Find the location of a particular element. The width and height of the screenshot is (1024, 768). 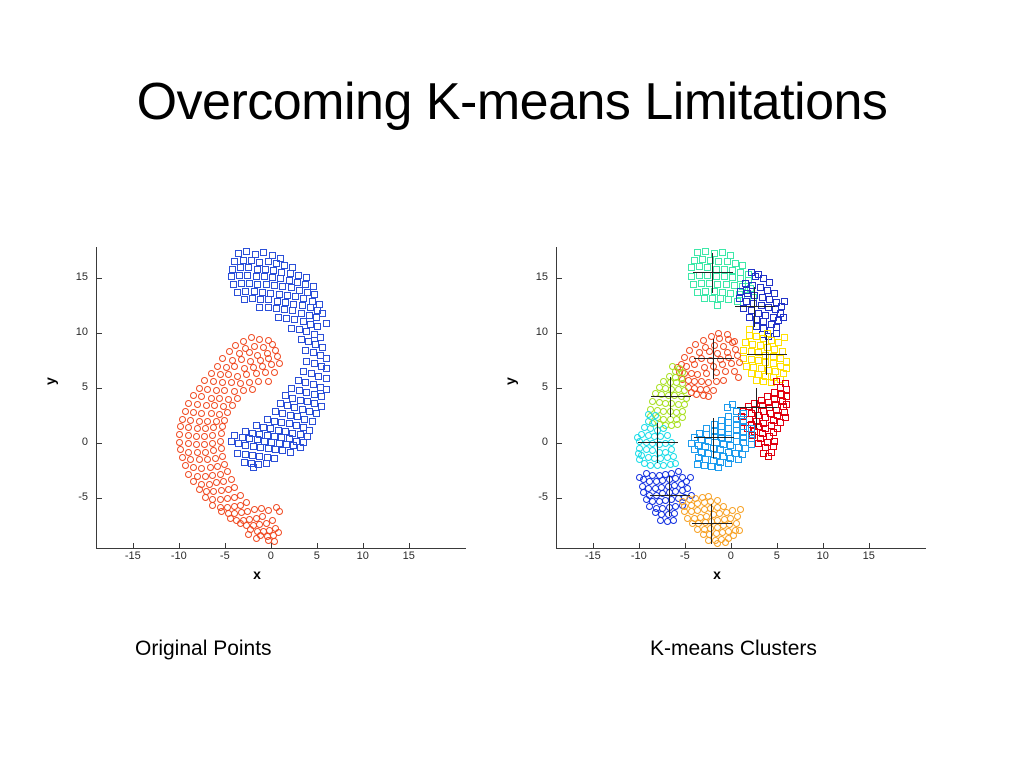

y-axis-tick is located at coordinates (559, 333).